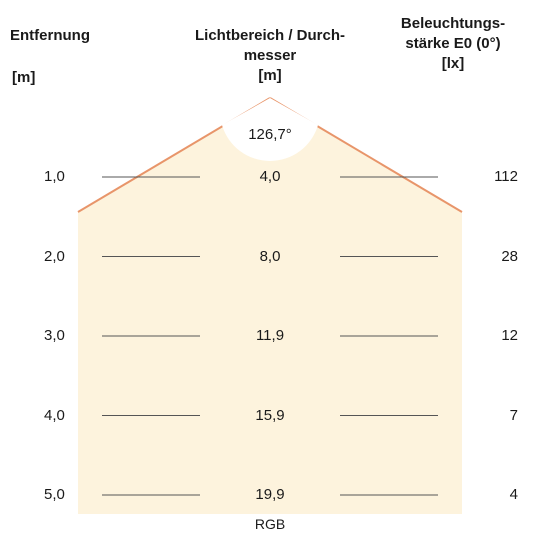 The width and height of the screenshot is (540, 540). I want to click on illuminance-value: 112, so click(506, 176).